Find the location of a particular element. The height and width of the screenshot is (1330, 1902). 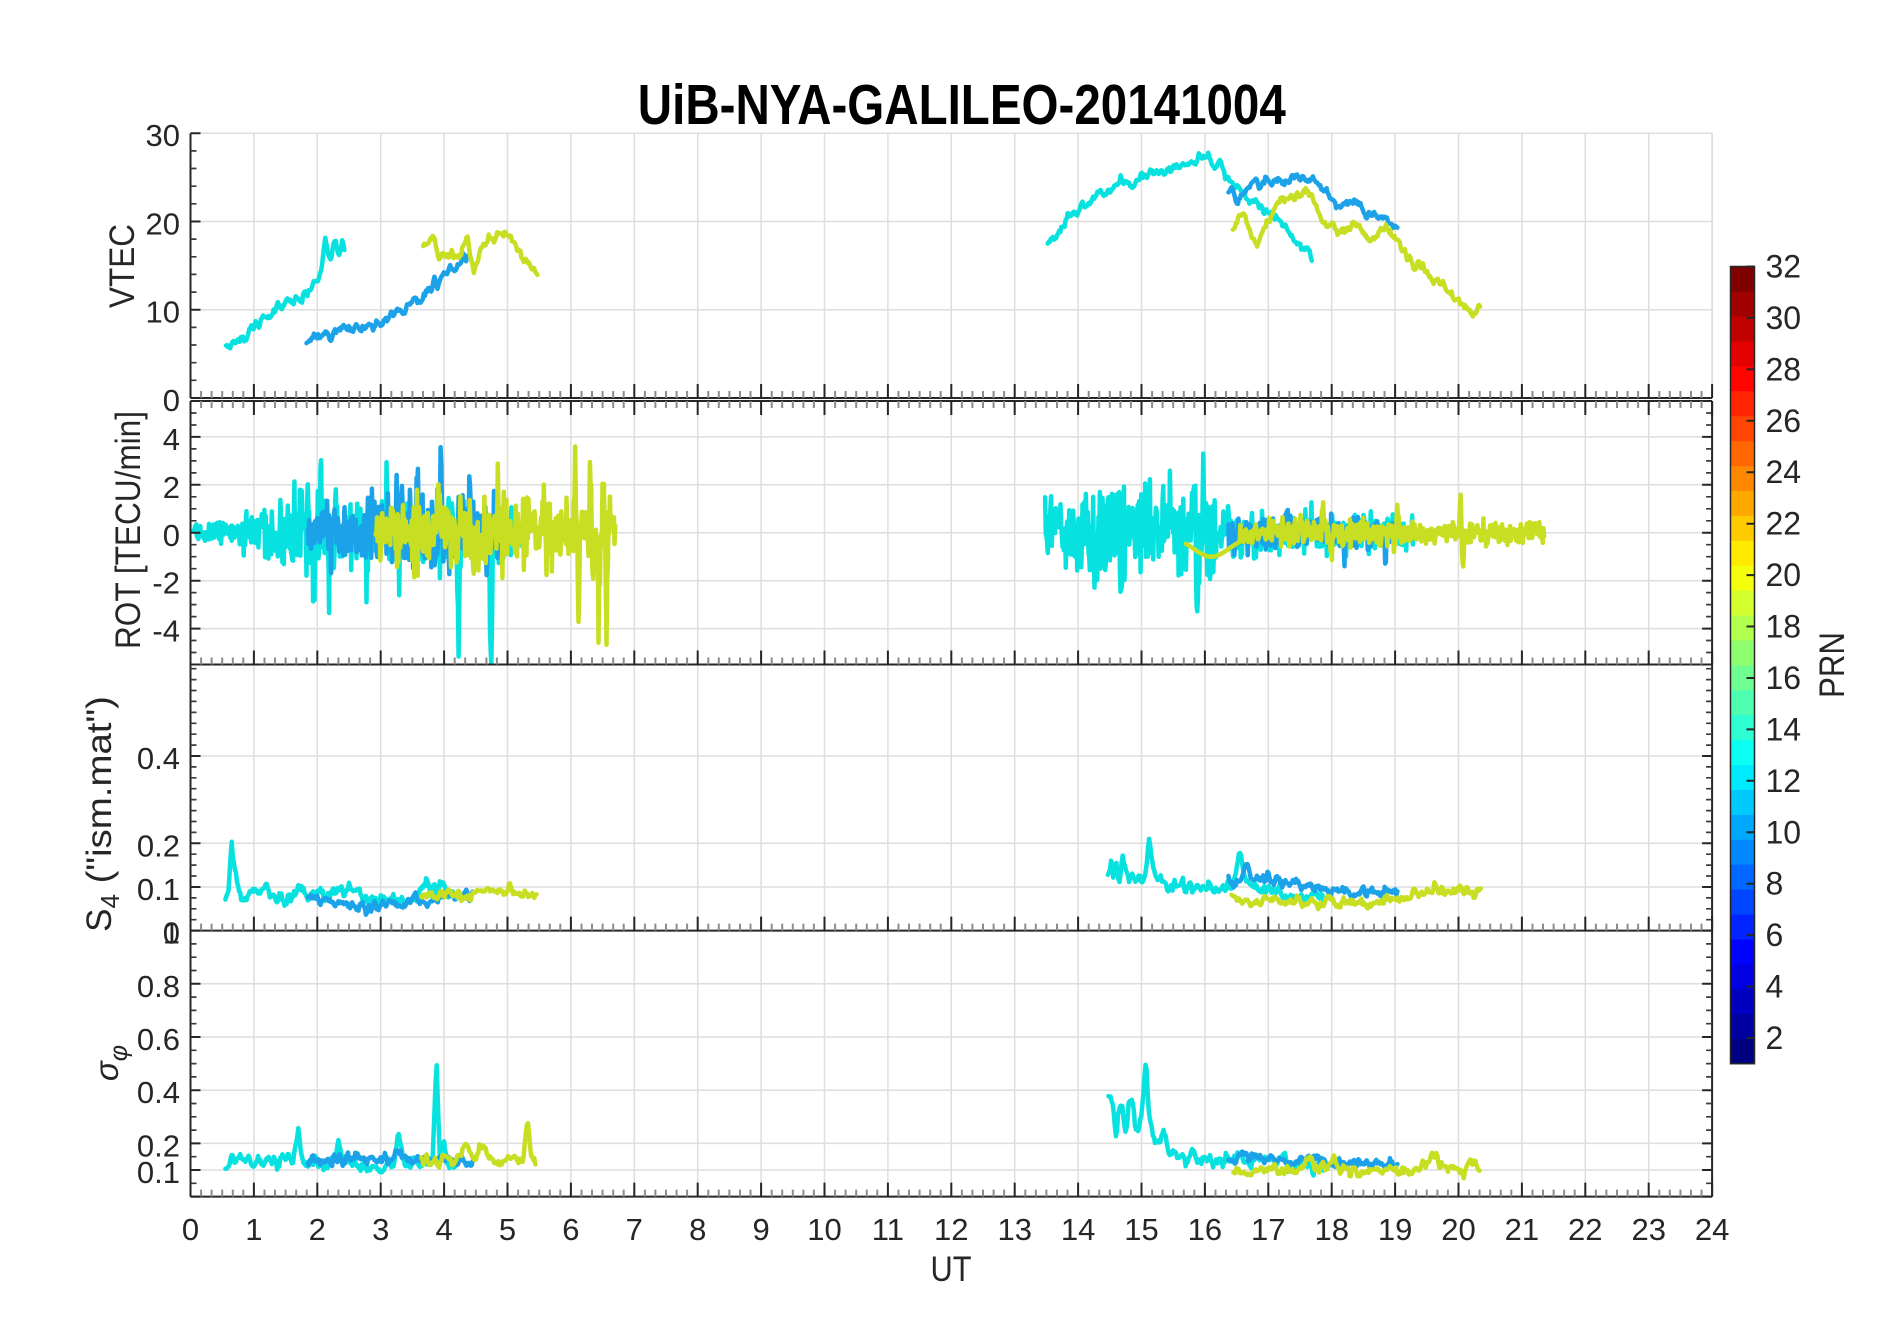

svg-text: 32 is located at coordinates (1784, 267).